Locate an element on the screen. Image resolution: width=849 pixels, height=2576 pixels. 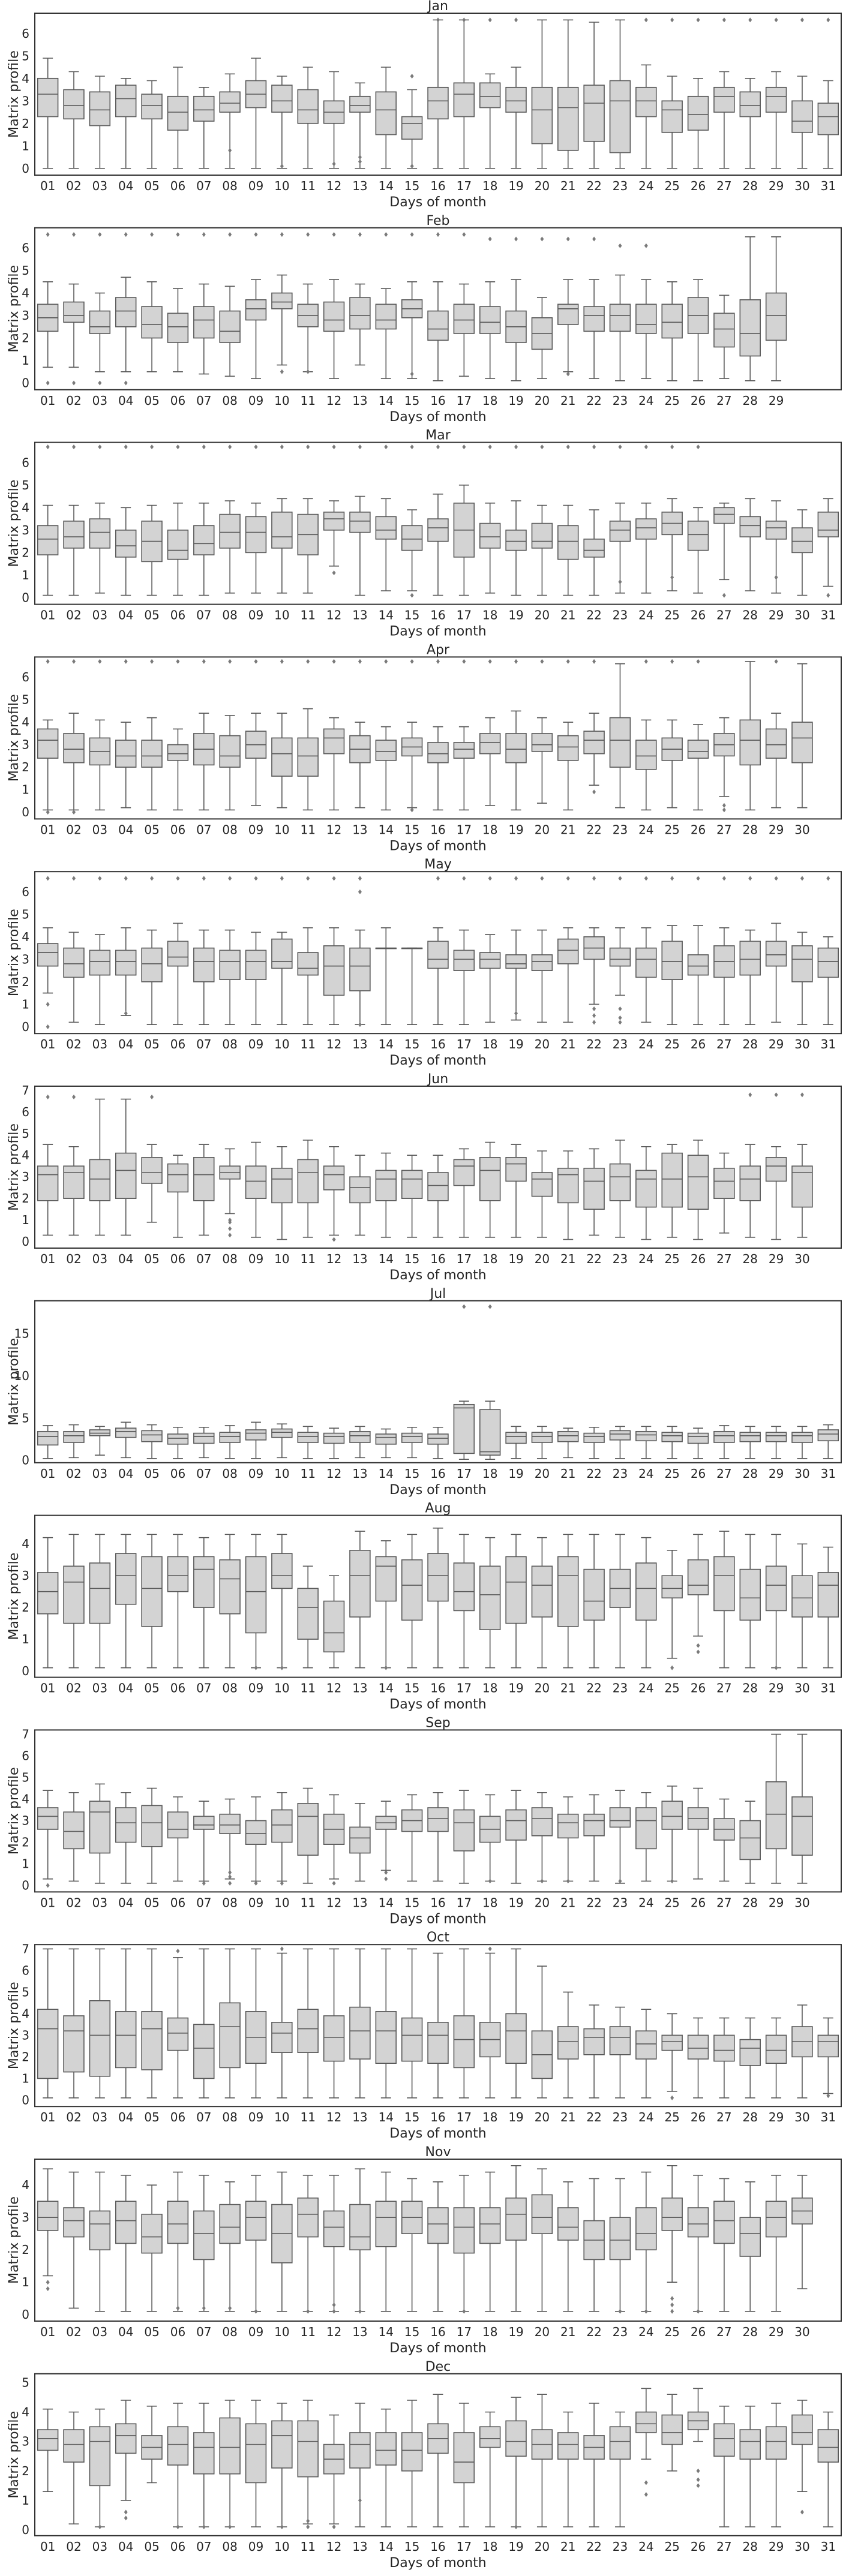
x-tick-label: 23 is located at coordinates (620, 1903).